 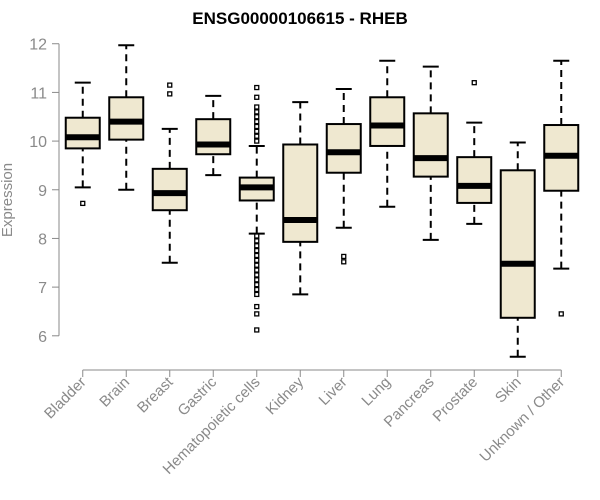 I want to click on x-tick-label: Lung, so click(x=376, y=392).